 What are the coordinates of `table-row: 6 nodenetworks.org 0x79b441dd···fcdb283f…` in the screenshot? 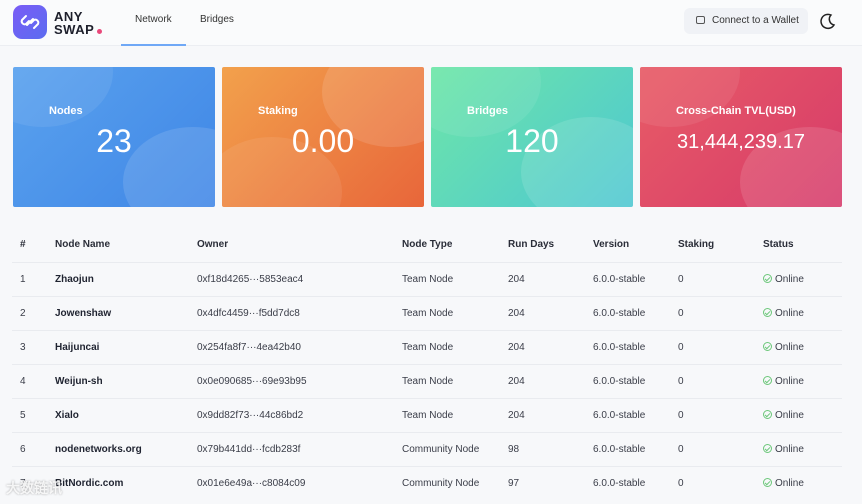 It's located at (427, 449).